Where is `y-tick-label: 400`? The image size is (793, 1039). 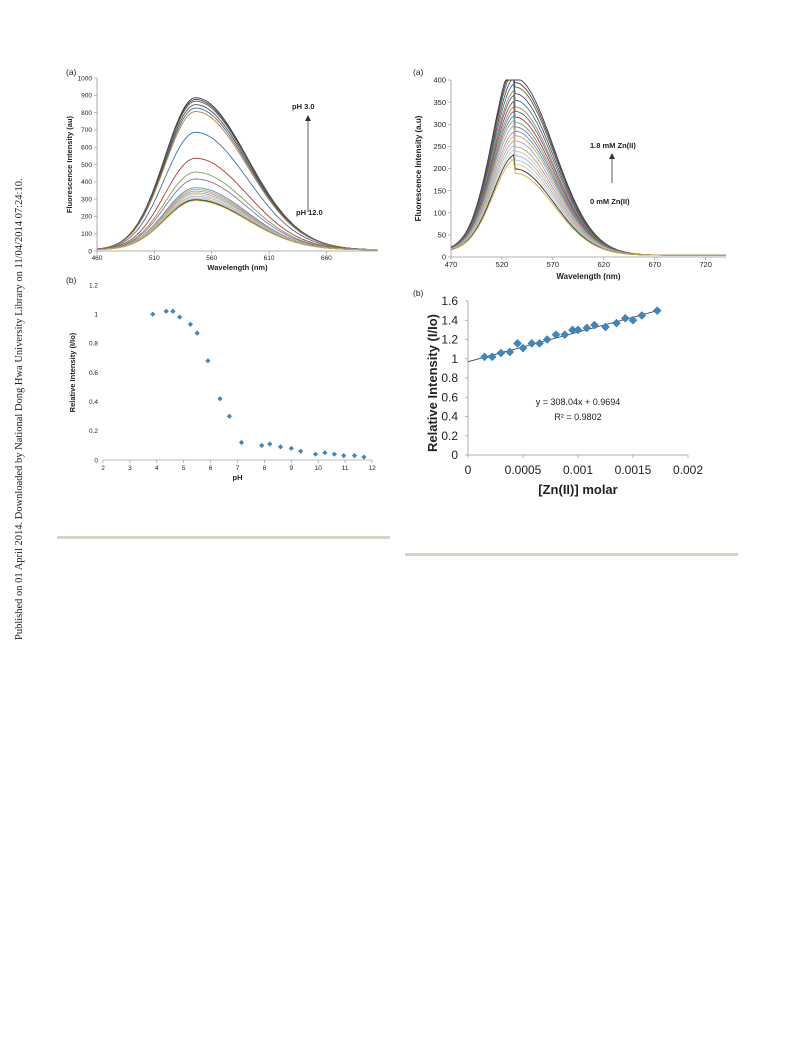 y-tick-label: 400 is located at coordinates (86, 182).